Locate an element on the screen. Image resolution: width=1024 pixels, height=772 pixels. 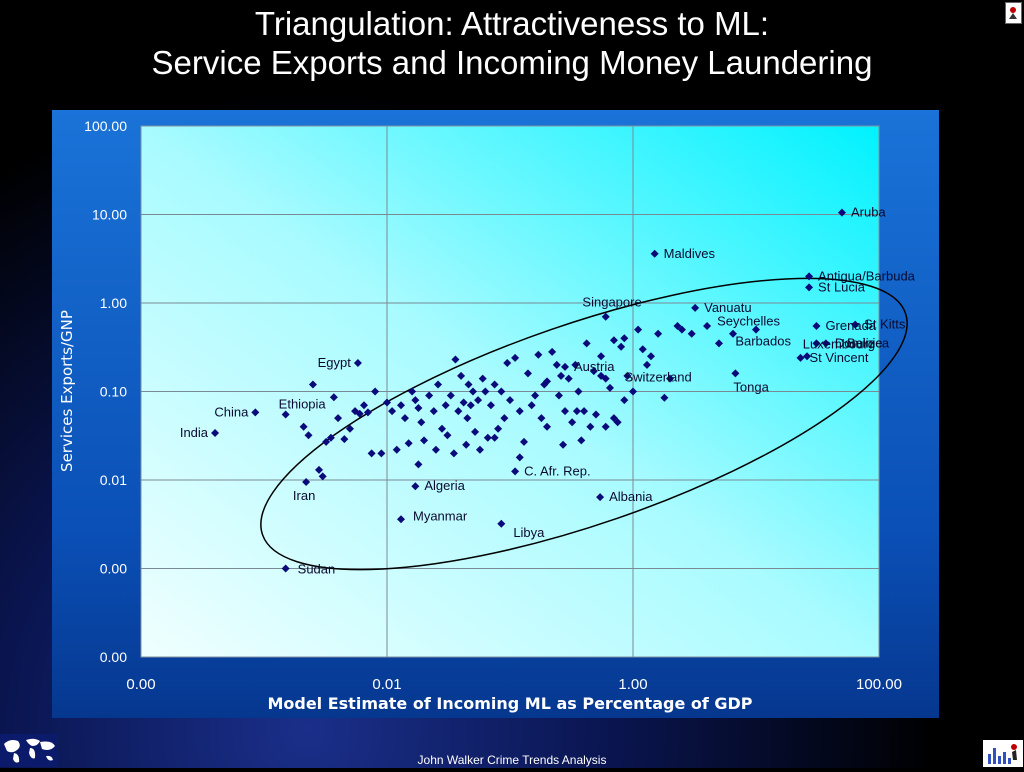
point-label: Switzerland is located at coordinates (658, 377).